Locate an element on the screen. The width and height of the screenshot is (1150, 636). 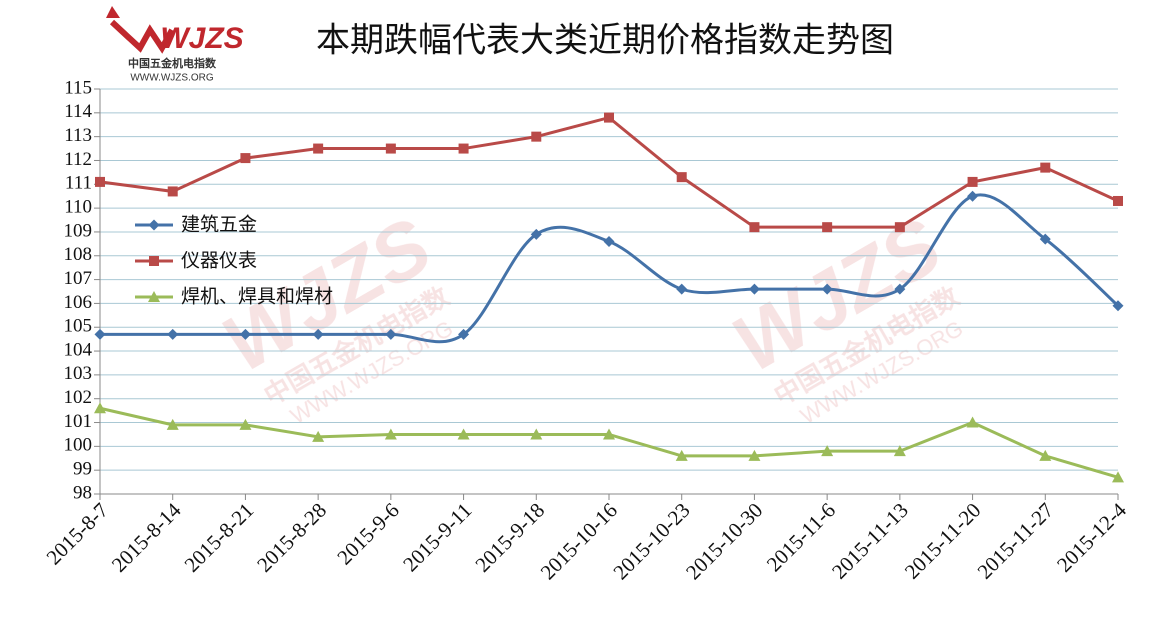
x-tick-label: 2015-9-6 is located at coordinates (367, 533).